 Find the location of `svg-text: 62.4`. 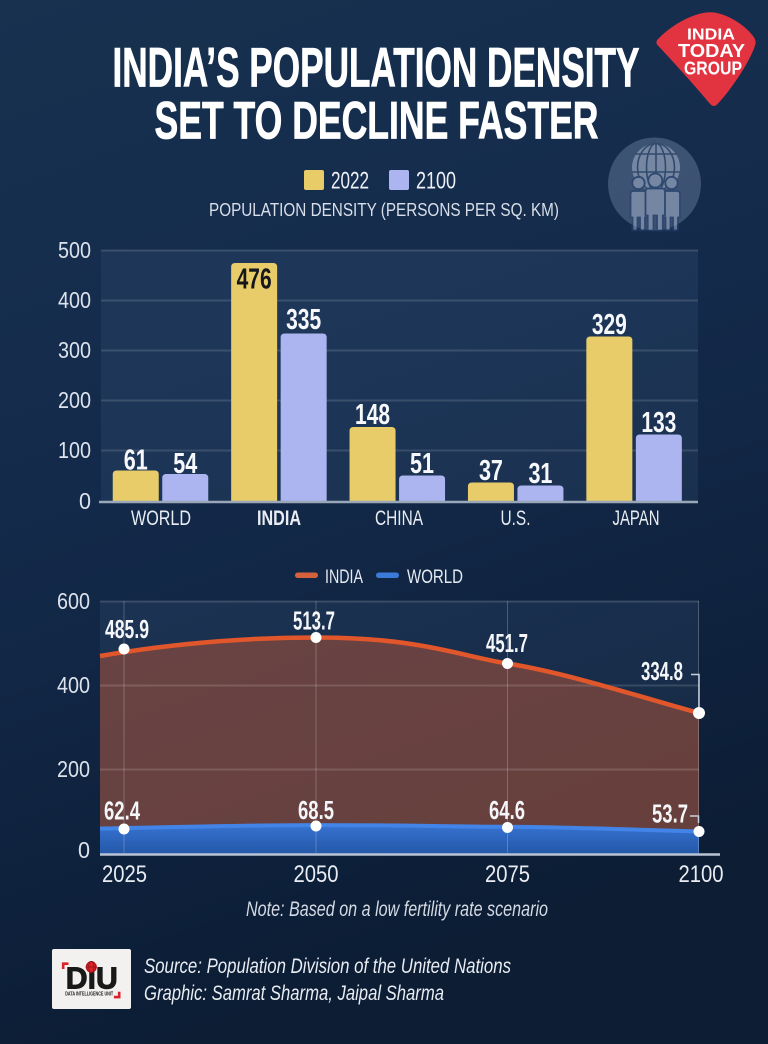

svg-text: 62.4 is located at coordinates (122, 812).